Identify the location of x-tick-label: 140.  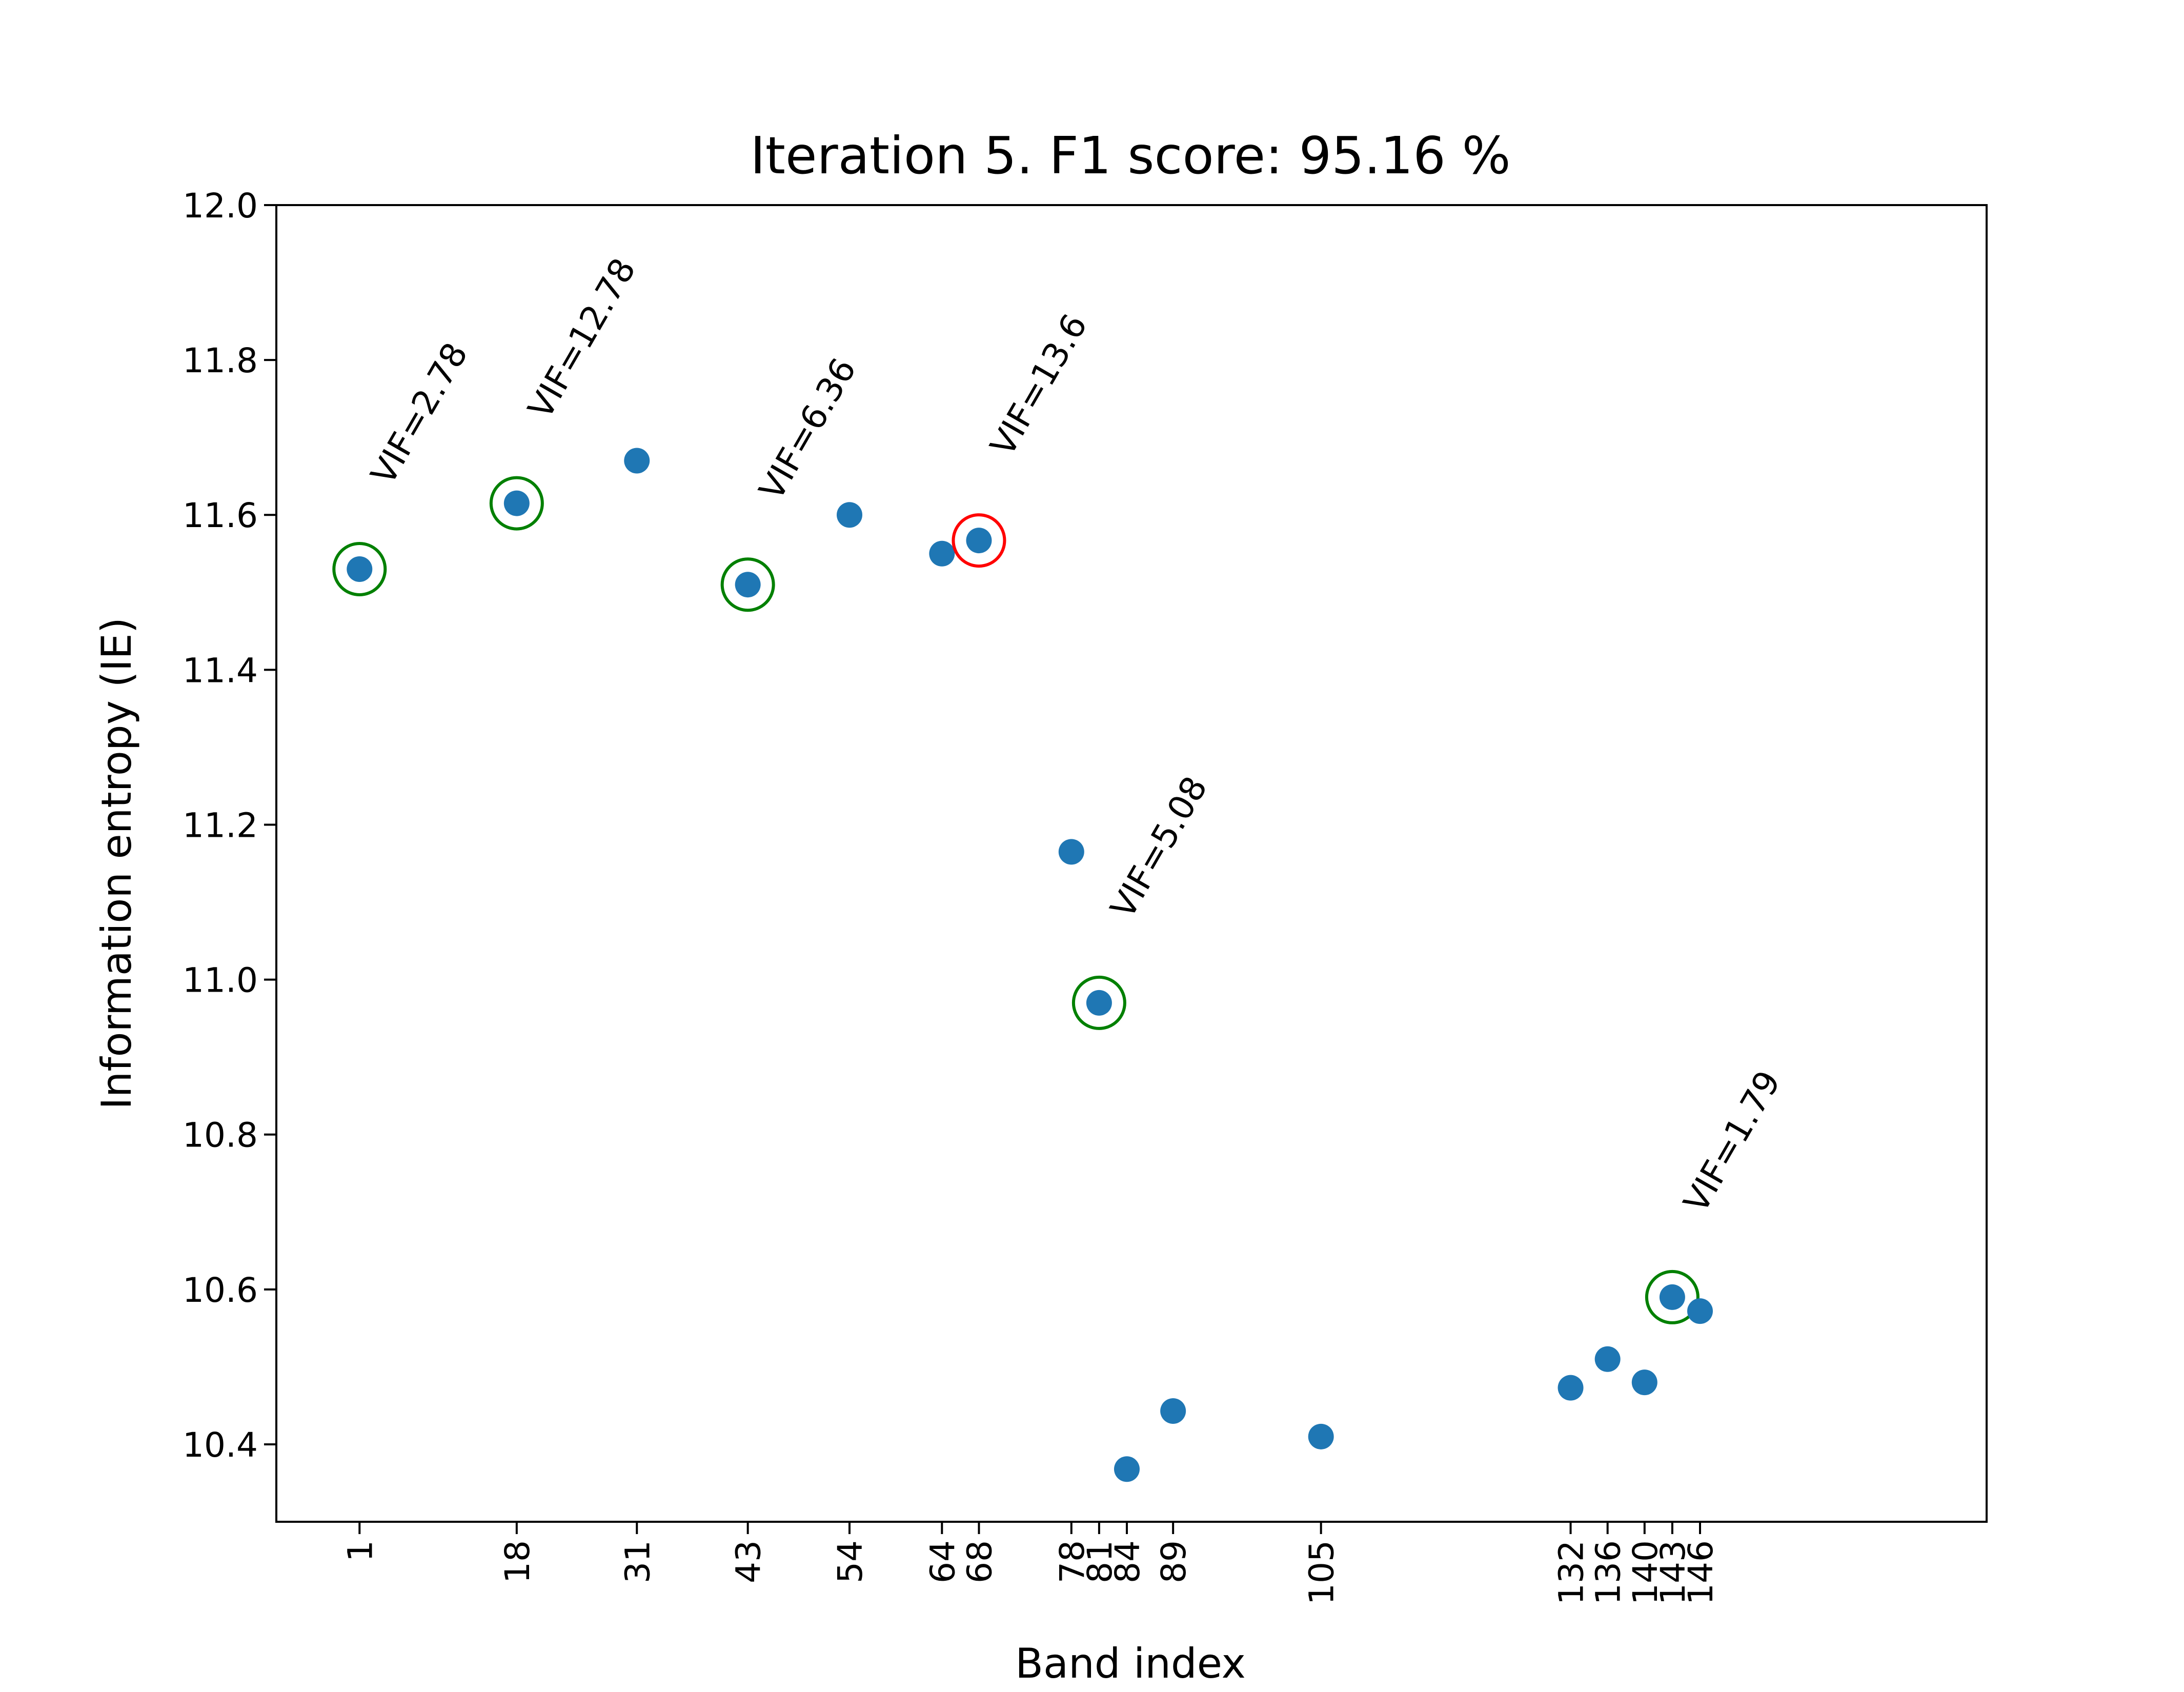
(1645, 1572).